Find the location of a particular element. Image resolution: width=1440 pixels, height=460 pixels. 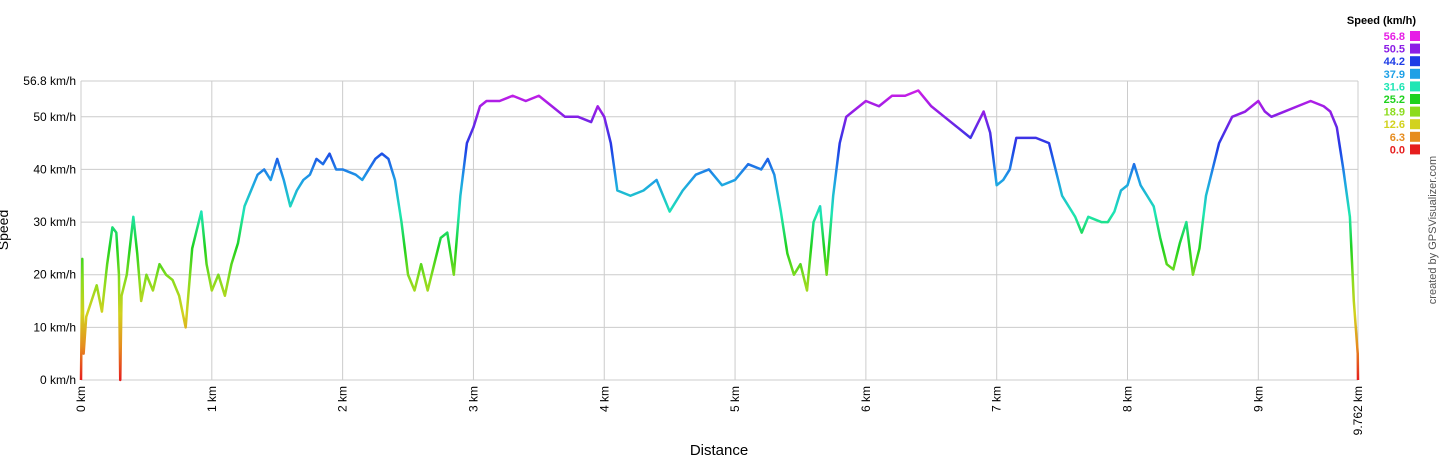

legend-label: 44.2 is located at coordinates (1394, 62).